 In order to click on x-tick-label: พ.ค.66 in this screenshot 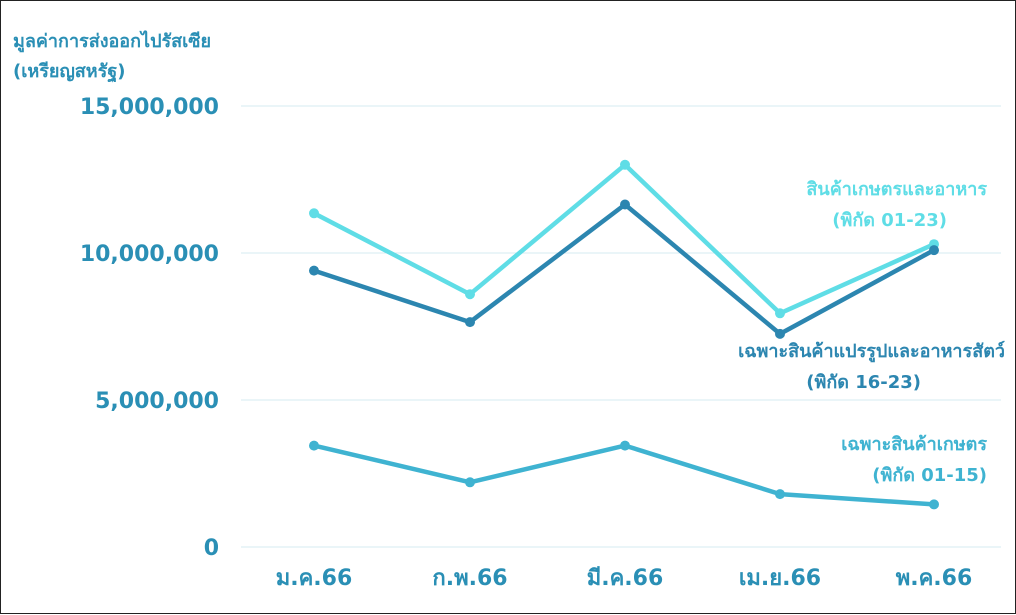, I will do `click(934, 578)`.